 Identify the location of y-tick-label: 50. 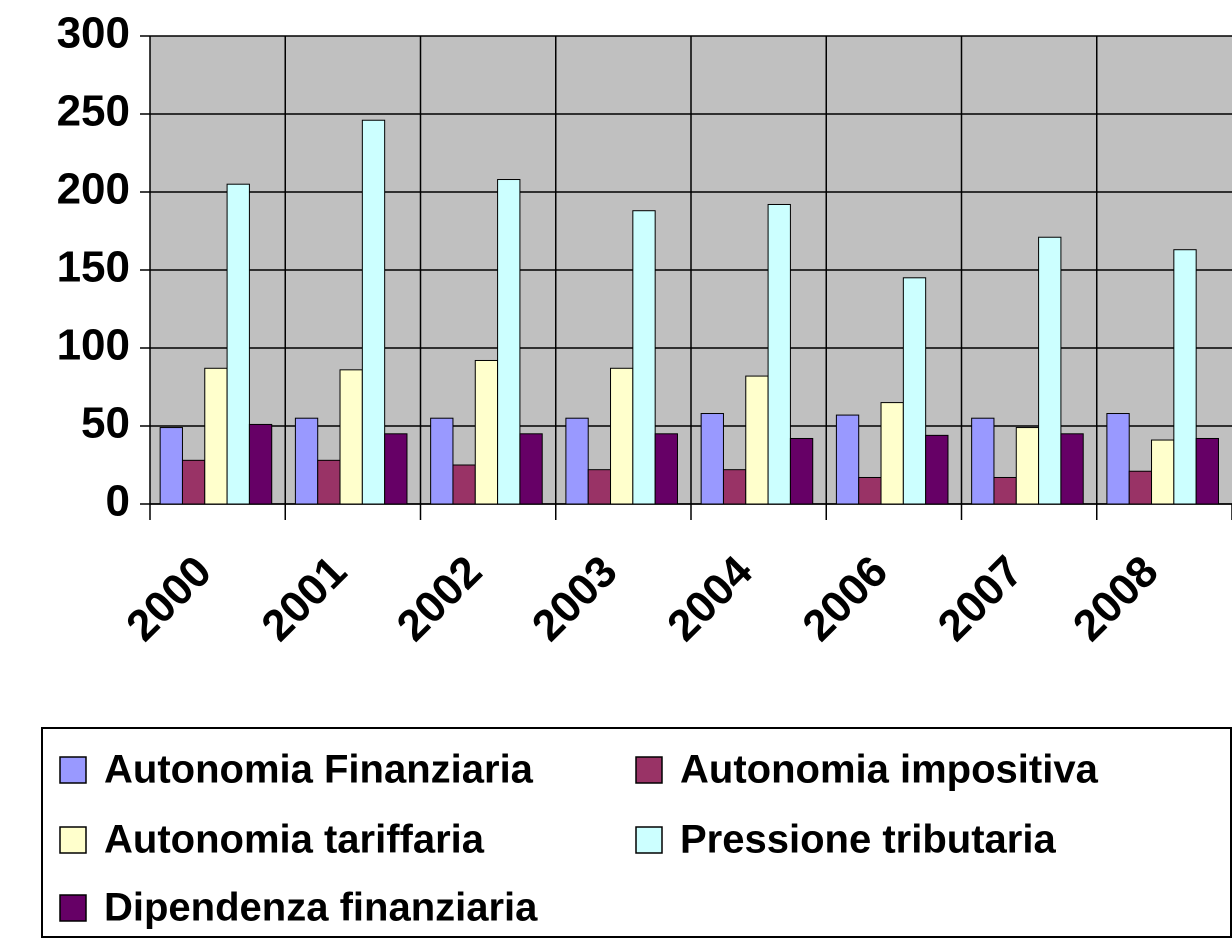
(105, 423).